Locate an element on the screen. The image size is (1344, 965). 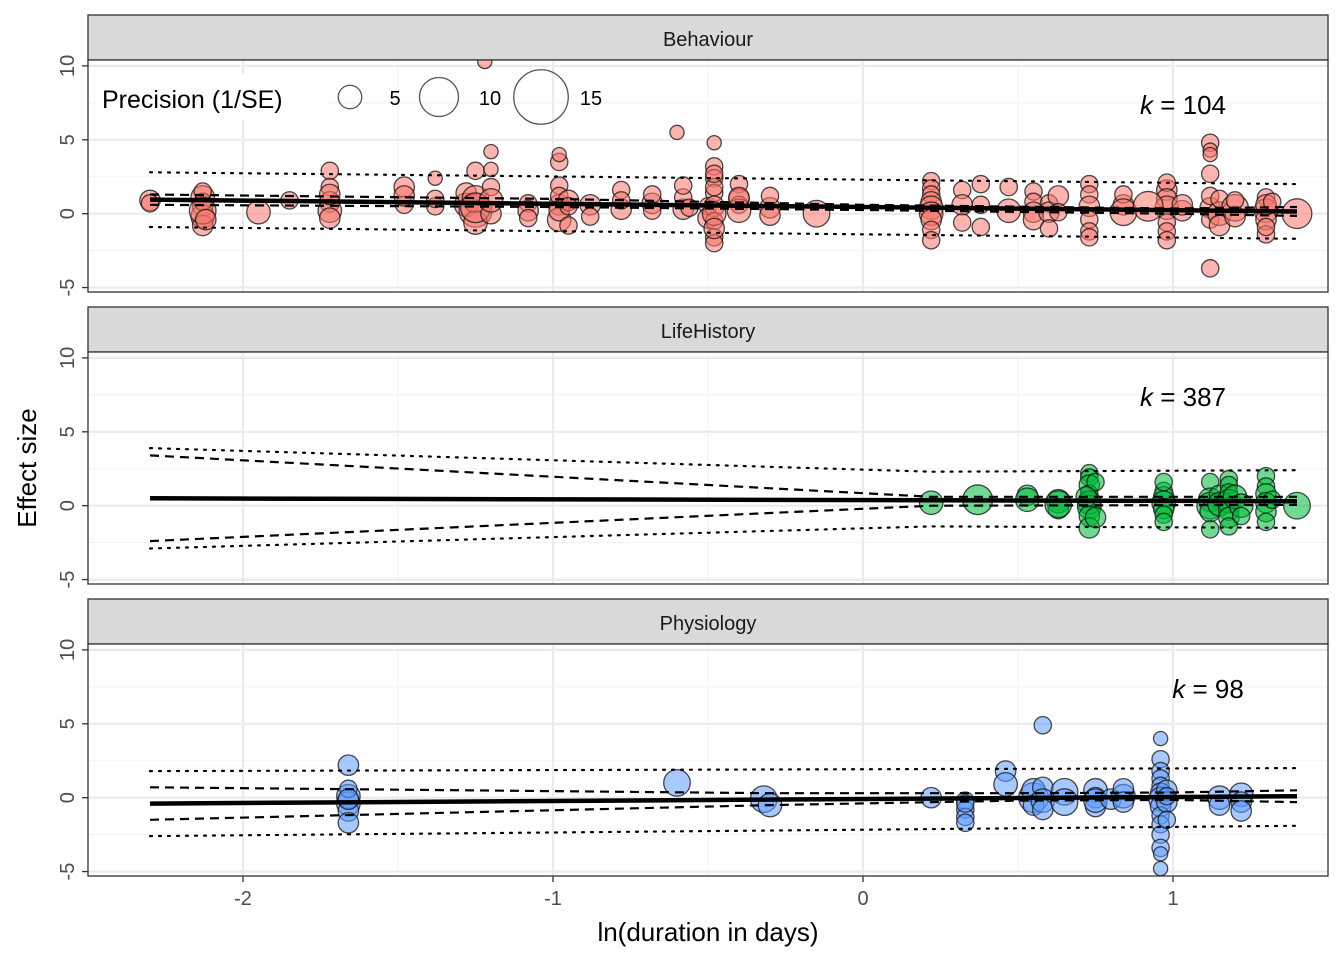
k-annotation: k = 98 is located at coordinates (1208, 689).